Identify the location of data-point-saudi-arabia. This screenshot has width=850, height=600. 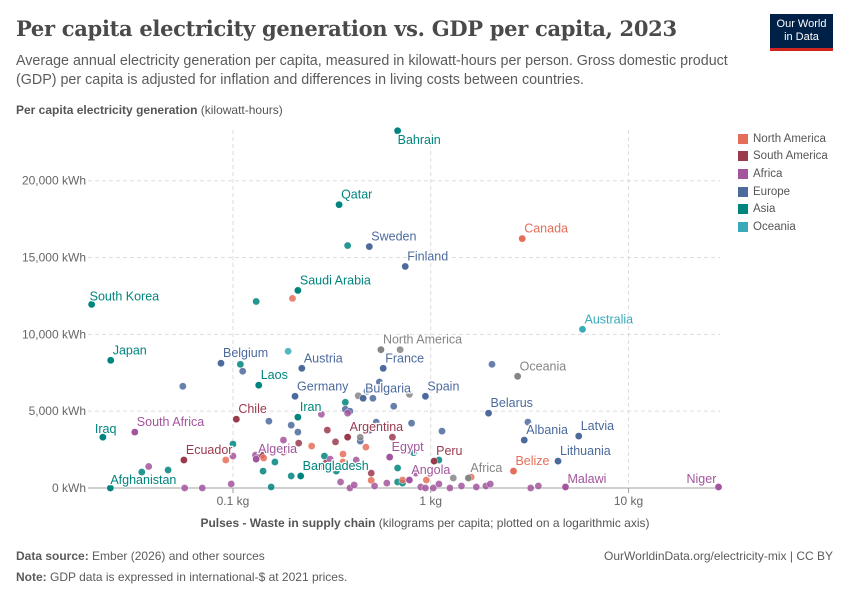
(298, 290).